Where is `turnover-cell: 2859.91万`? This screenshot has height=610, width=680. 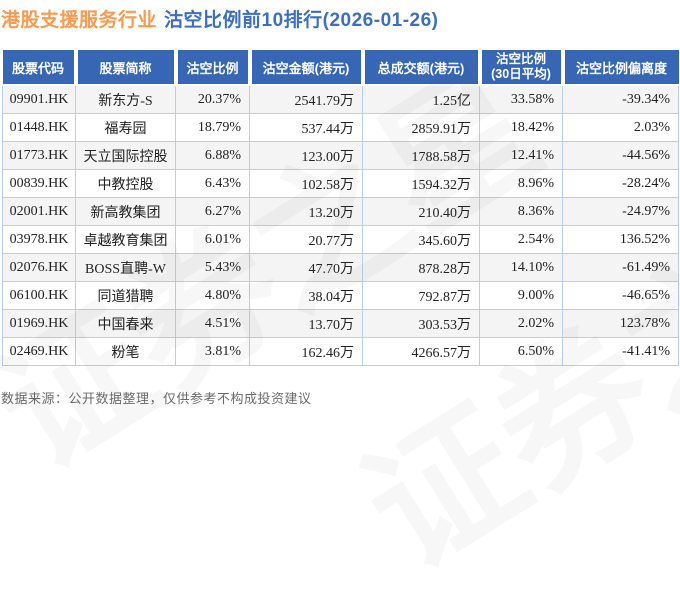 turnover-cell: 2859.91万 is located at coordinates (421, 127).